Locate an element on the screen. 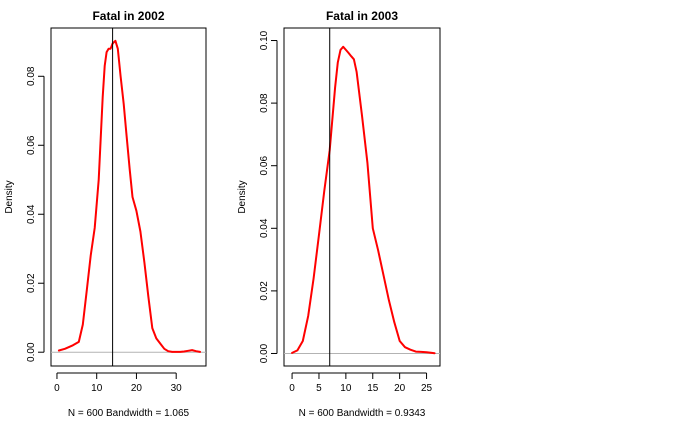 This screenshot has height=432, width=700. x-tick-label: 5 is located at coordinates (319, 388).